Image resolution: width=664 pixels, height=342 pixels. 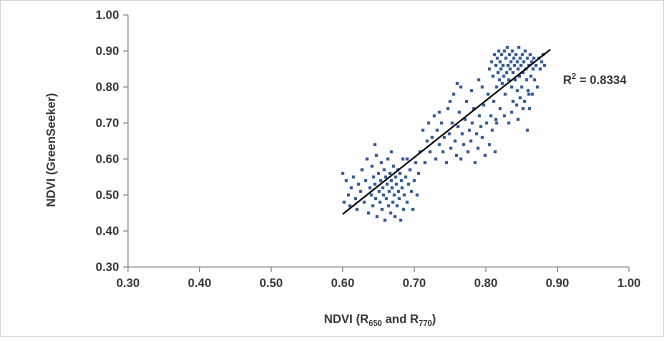 What do you see at coordinates (108, 267) in the screenshot?
I see `y-tick-label: 0.30` at bounding box center [108, 267].